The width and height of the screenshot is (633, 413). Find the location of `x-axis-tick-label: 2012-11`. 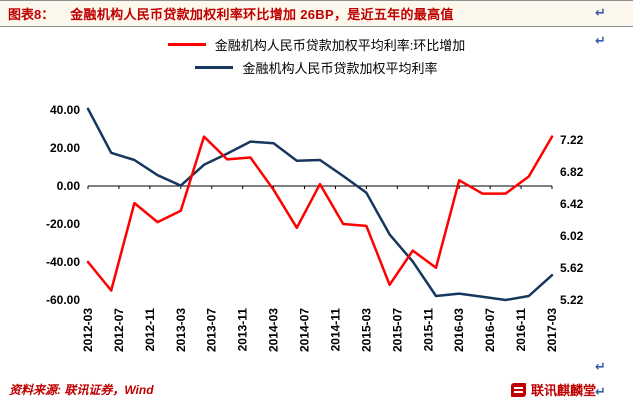

x-axis-tick-label: 2012-11 is located at coordinates (150, 330).